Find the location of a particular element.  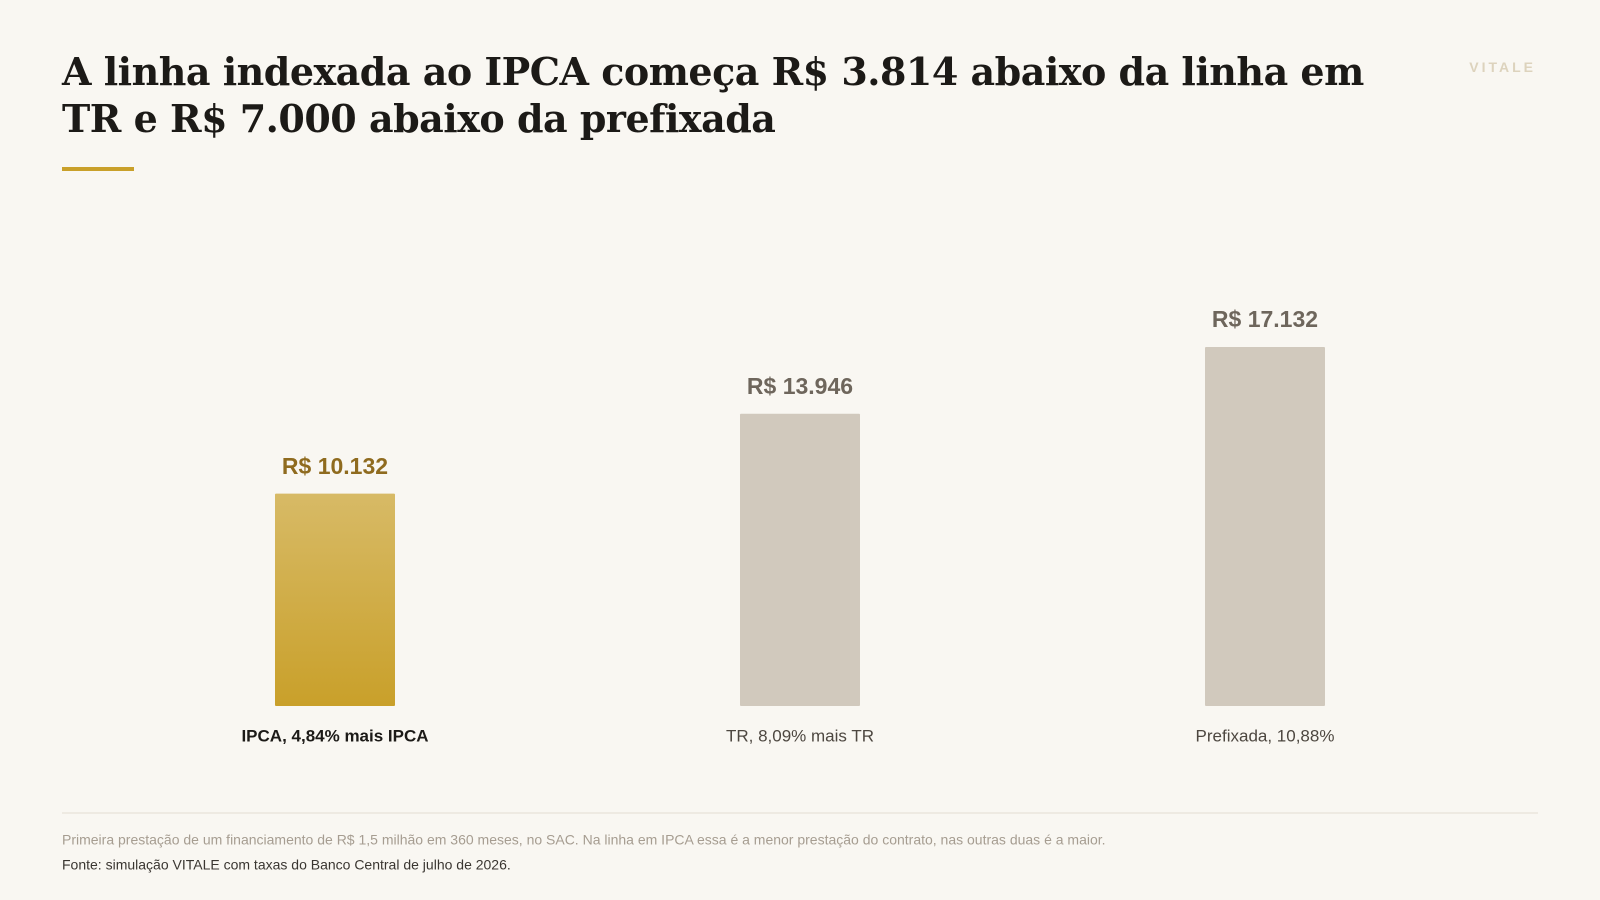

accent-rule is located at coordinates (98, 169).